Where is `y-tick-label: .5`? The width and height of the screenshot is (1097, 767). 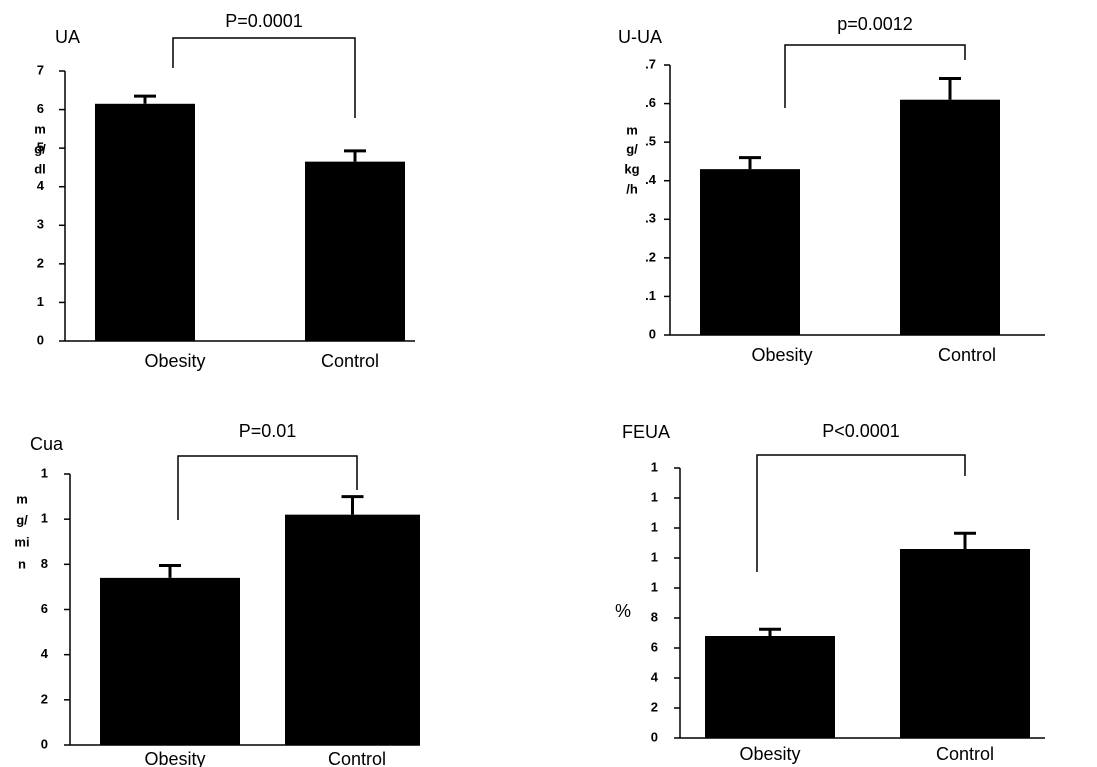
y-tick-label: .5 is located at coordinates (650, 141).